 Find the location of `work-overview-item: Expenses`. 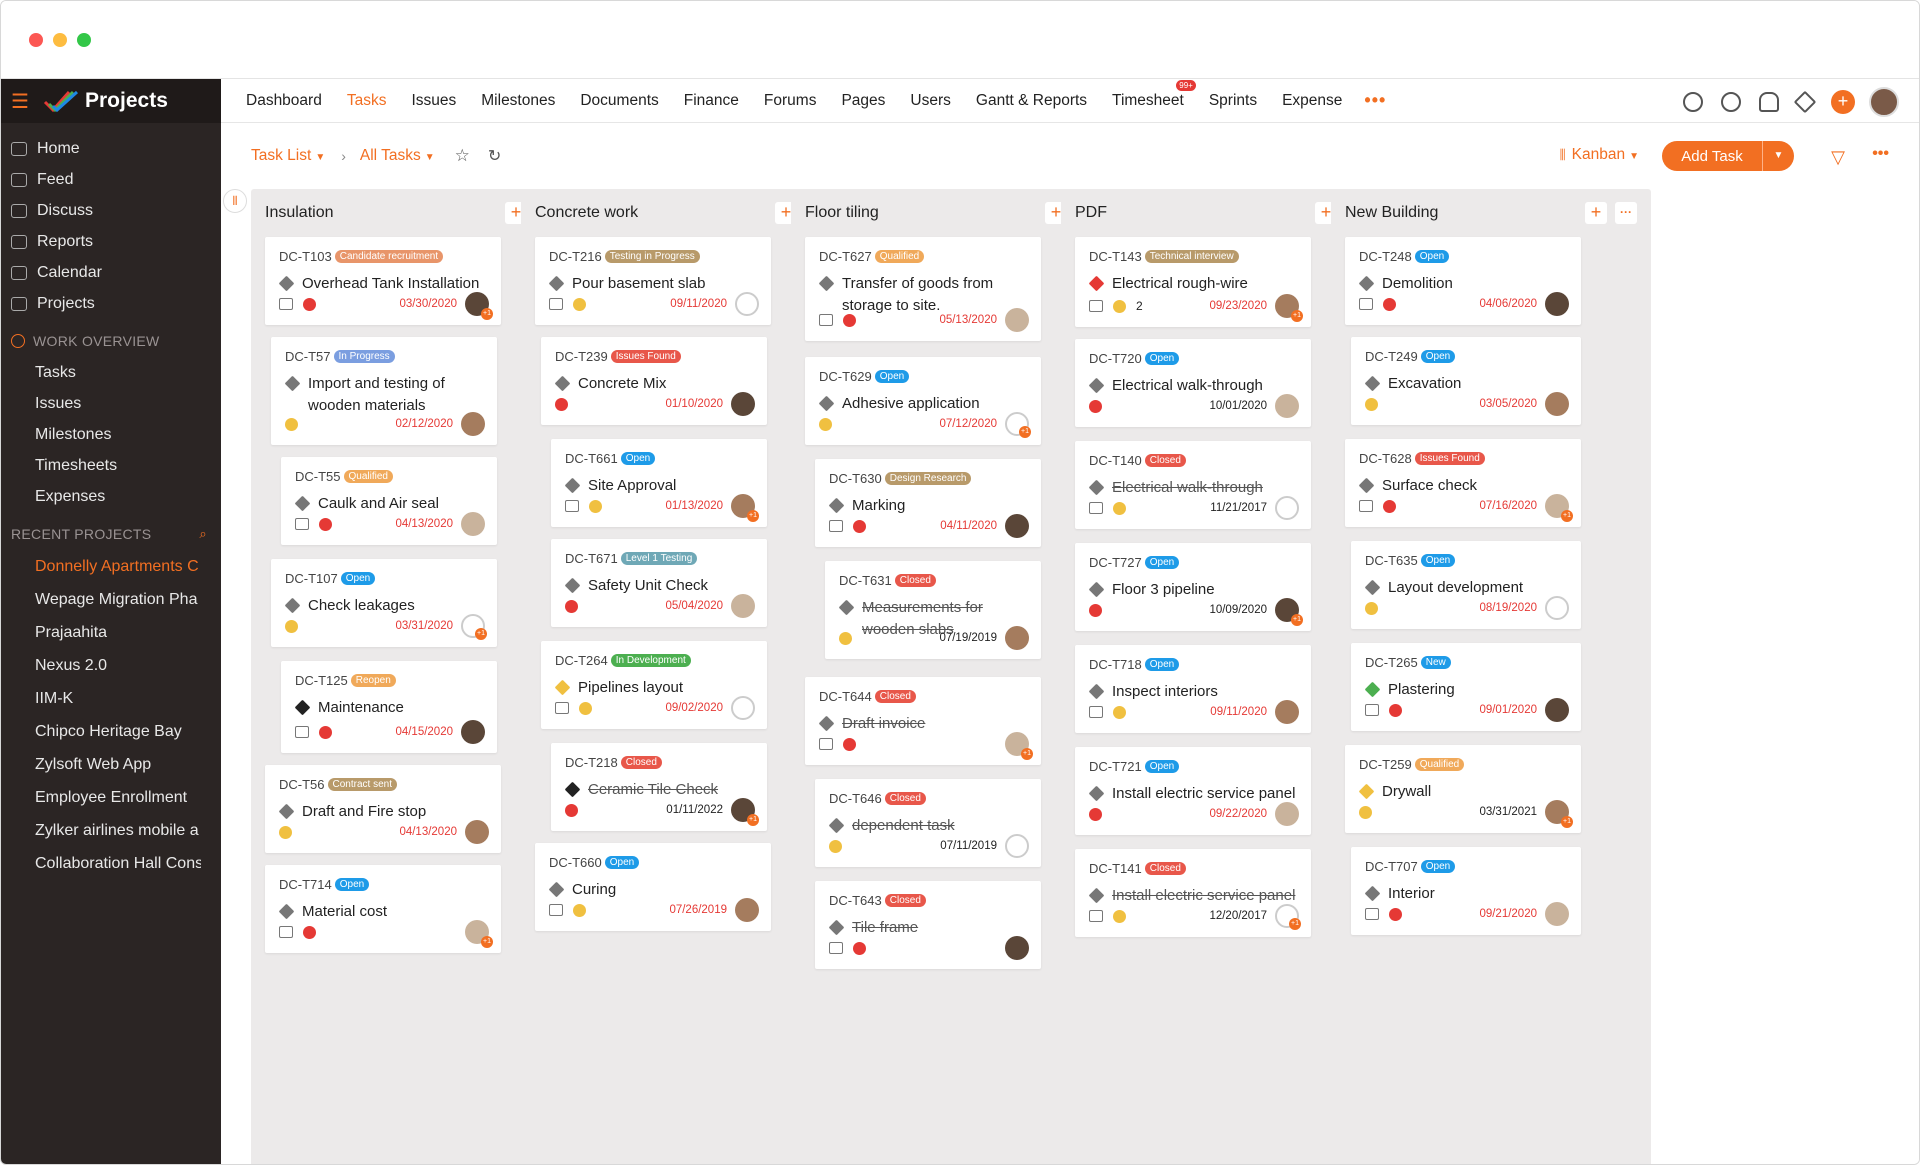

work-overview-item: Expenses is located at coordinates (70, 496).